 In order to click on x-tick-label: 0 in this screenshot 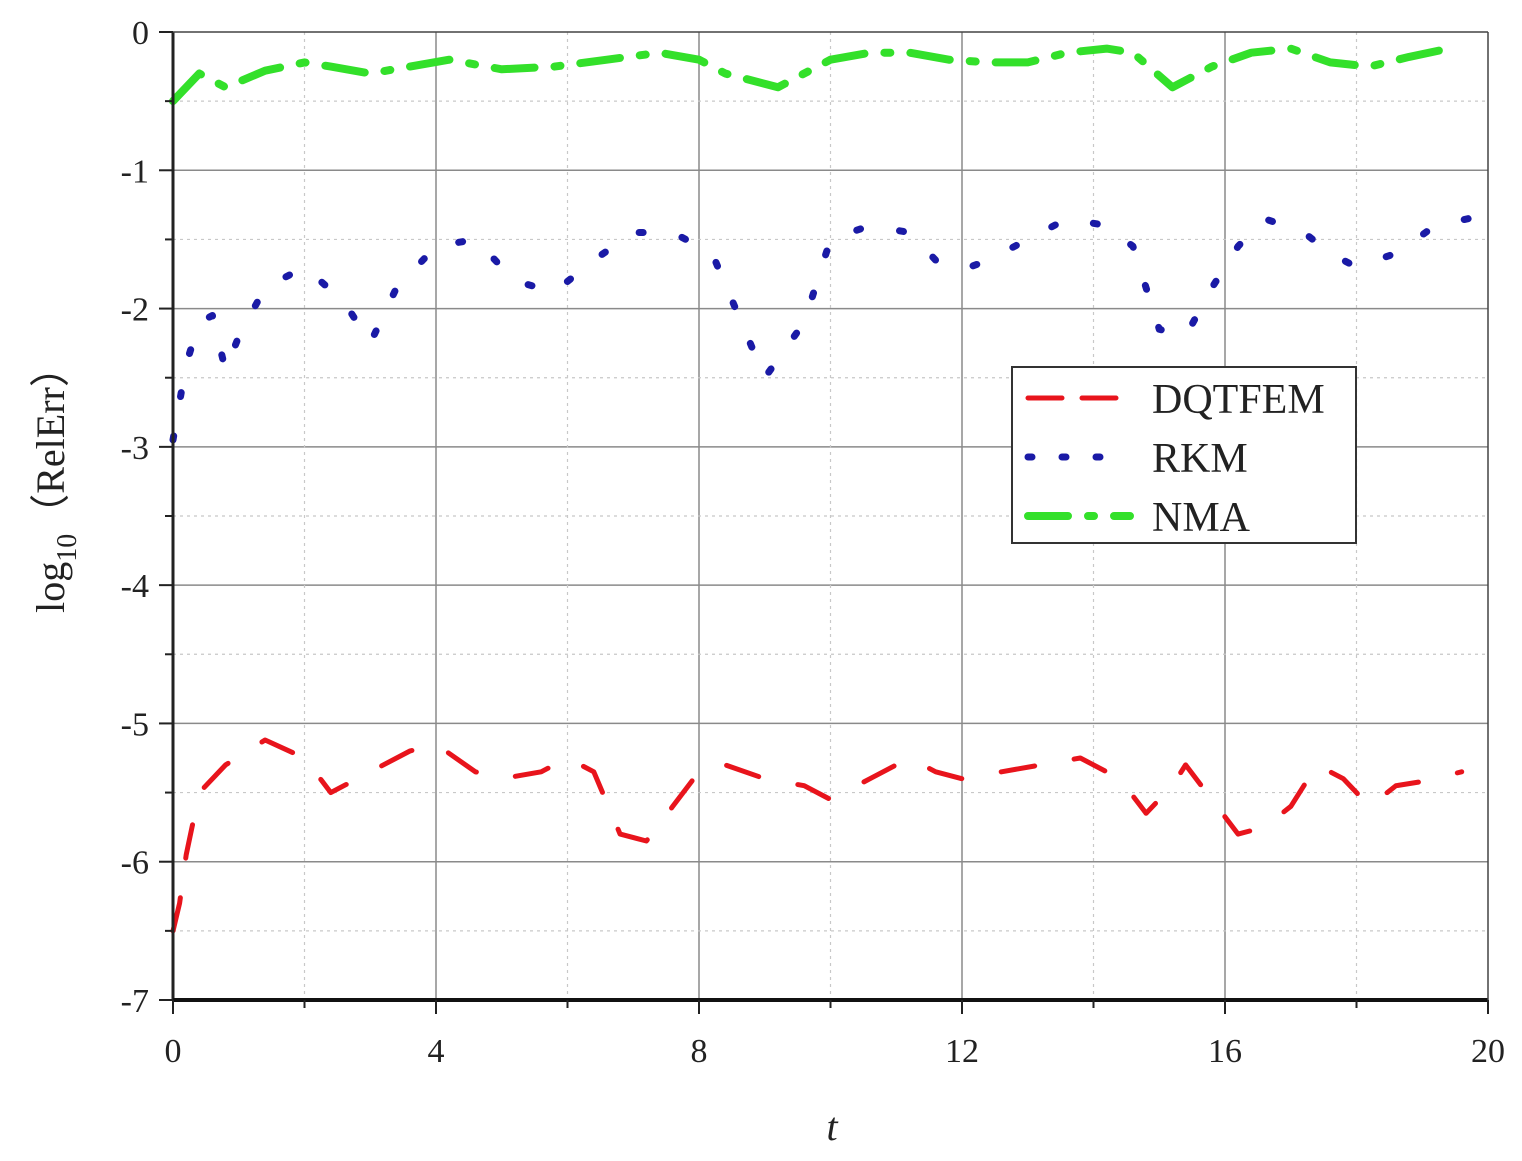, I will do `click(173, 1051)`.